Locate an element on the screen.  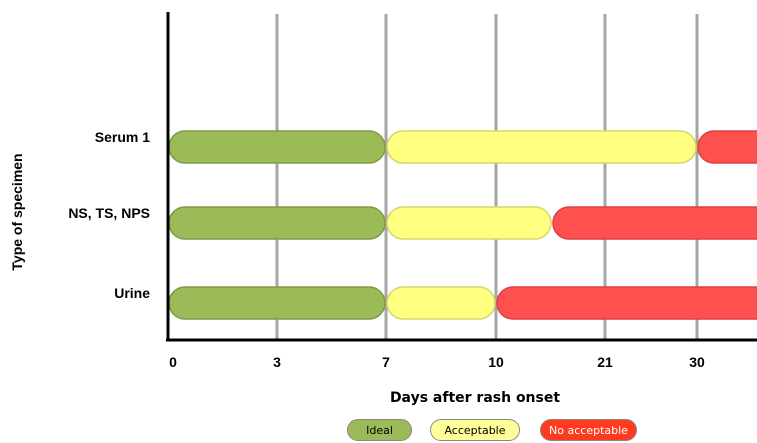
legend-label: Acceptable is located at coordinates (475, 430).